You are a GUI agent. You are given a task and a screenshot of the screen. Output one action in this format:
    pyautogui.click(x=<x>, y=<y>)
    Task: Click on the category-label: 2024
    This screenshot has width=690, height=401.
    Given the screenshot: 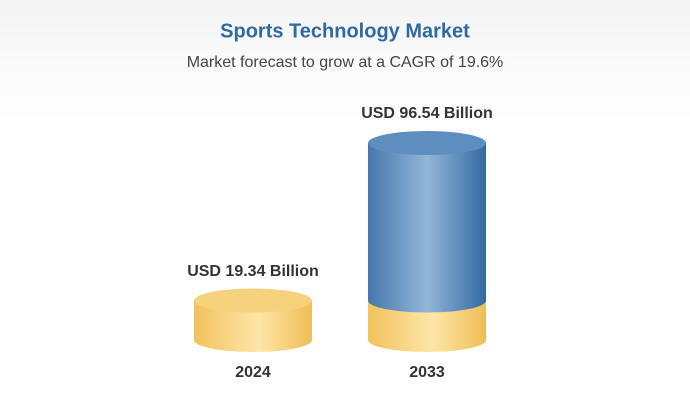 What is the action you would take?
    pyautogui.click(x=253, y=372)
    